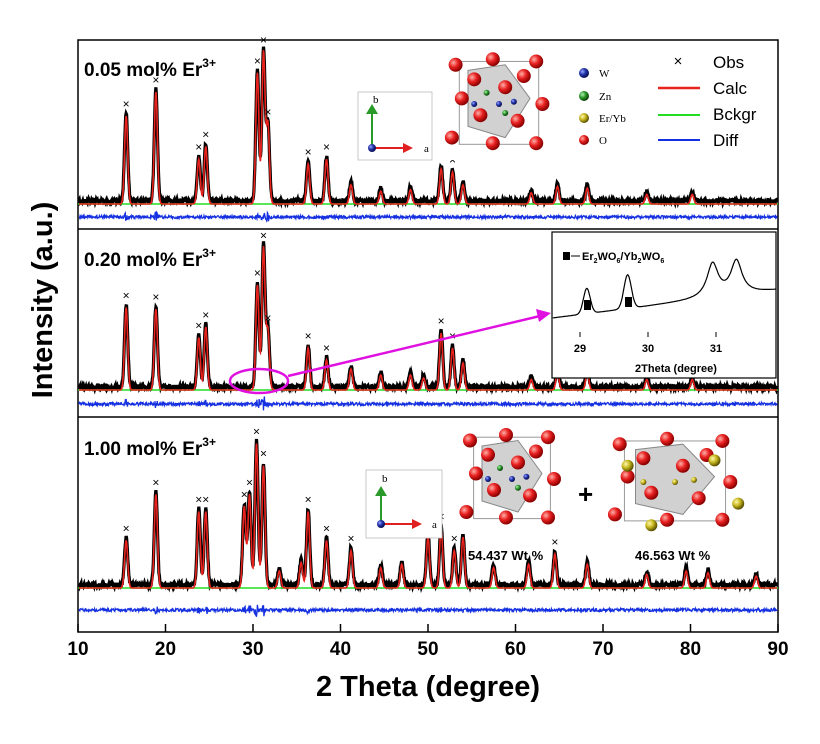  Describe the element at coordinates (673, 555) in the screenshot. I see `phase-2-fraction: 46.563 Wt %` at that location.